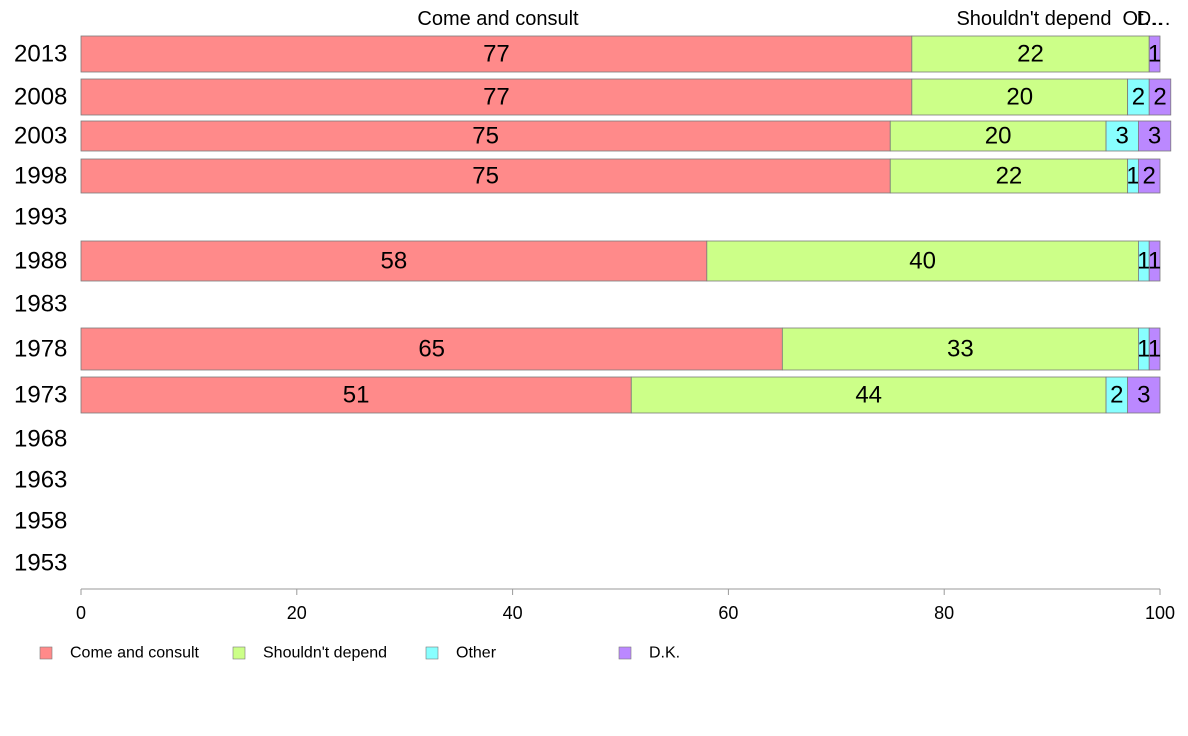 This screenshot has height=736, width=1188. I want to click on data-label: 40, so click(922, 261).